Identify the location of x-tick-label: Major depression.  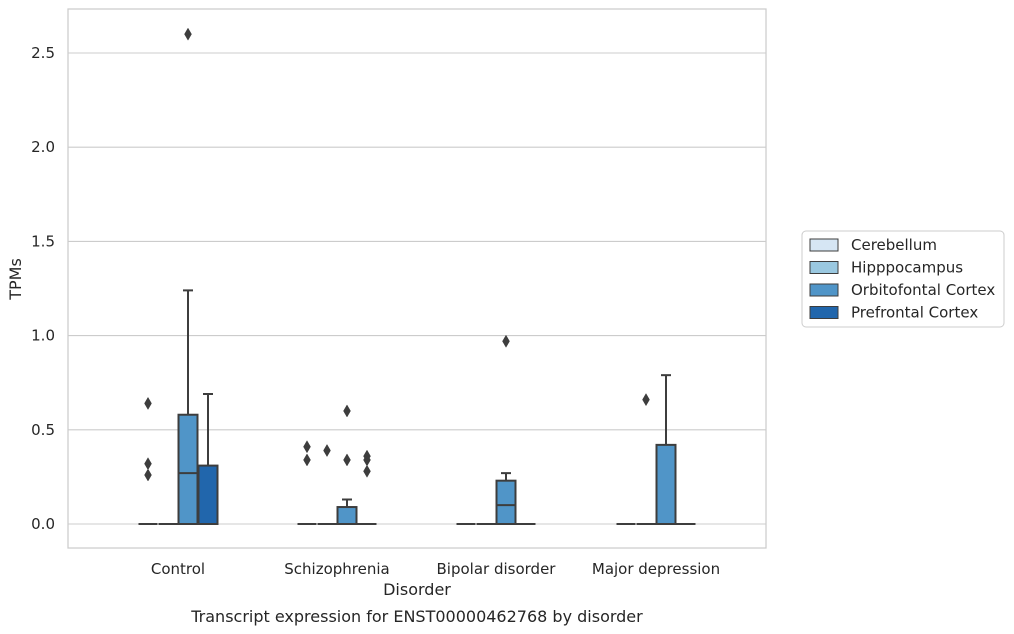
(656, 569).